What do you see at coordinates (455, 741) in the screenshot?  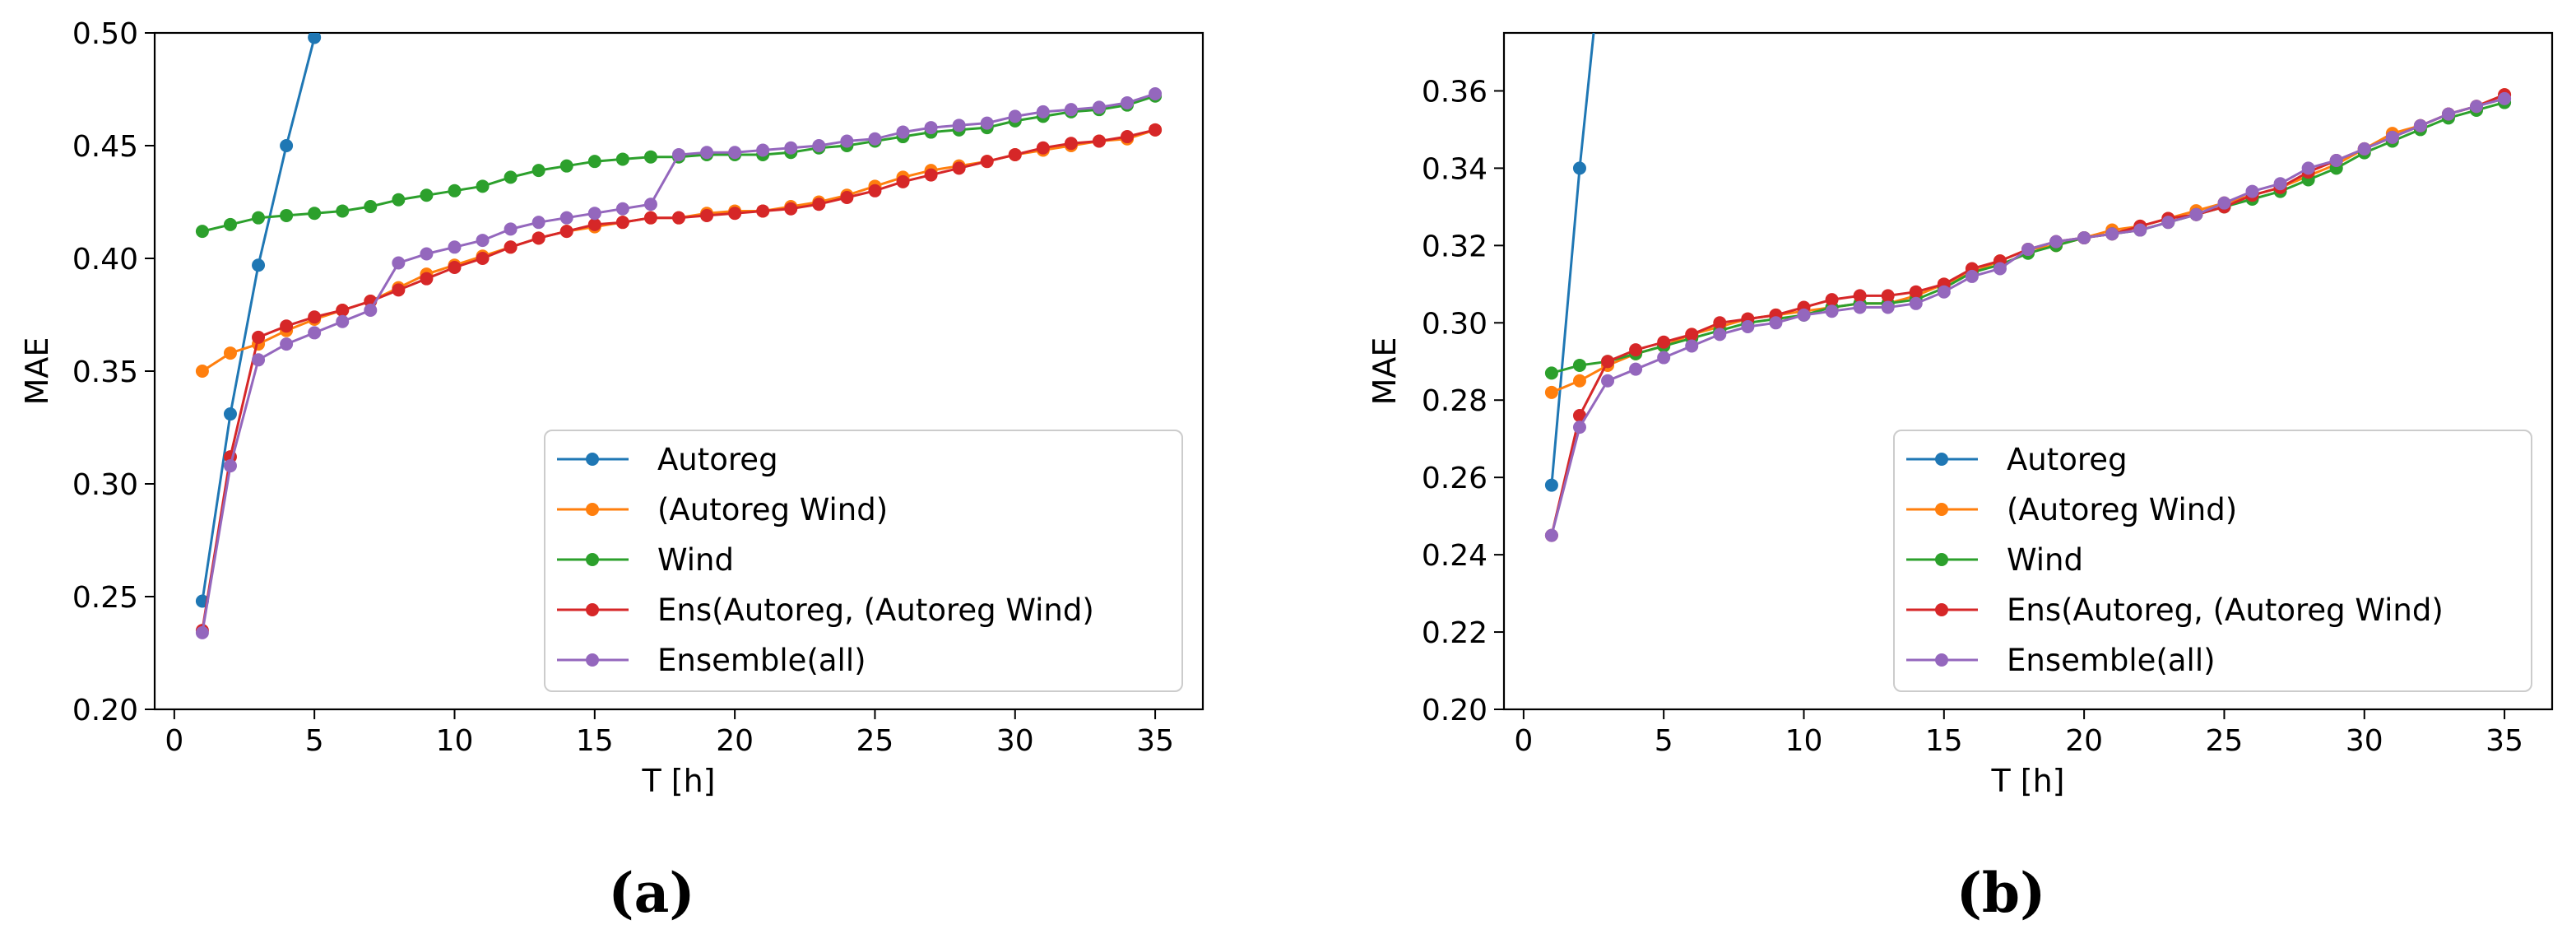 I see `x-tick-label: 10` at bounding box center [455, 741].